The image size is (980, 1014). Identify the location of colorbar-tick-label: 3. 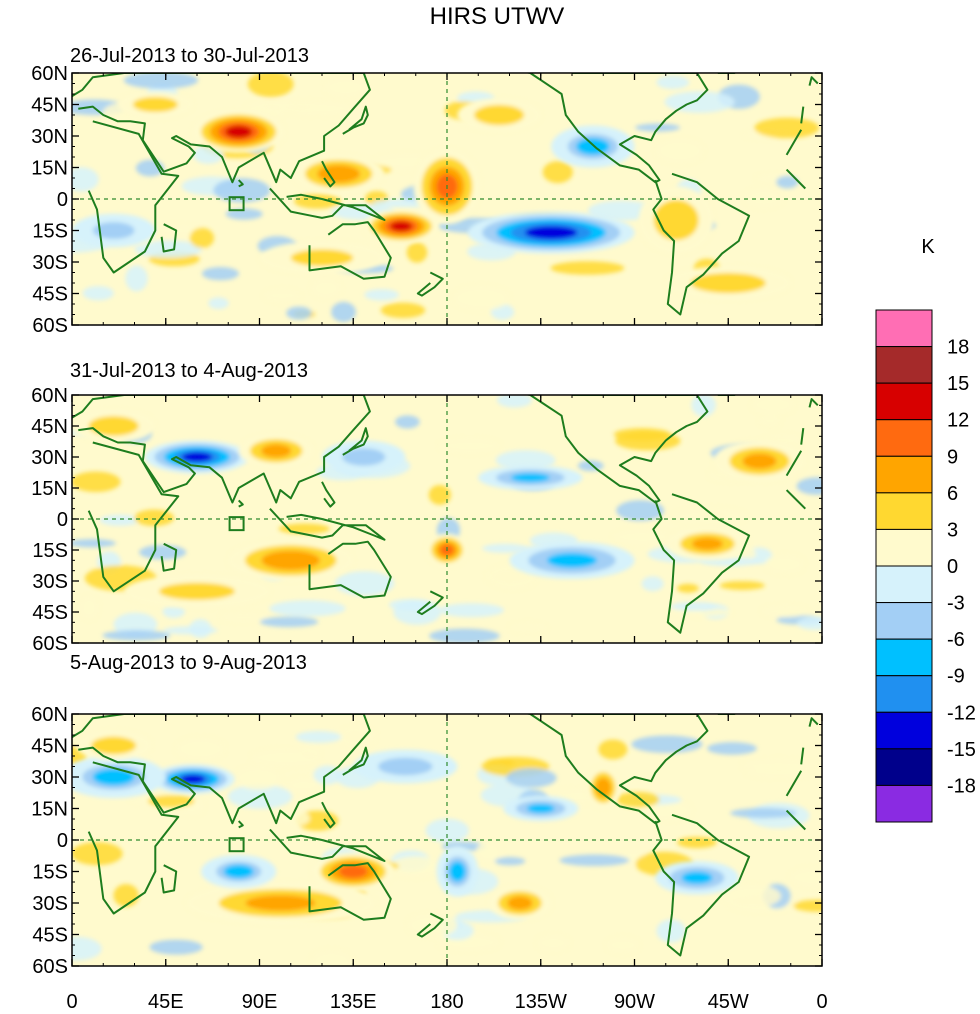
(952, 530).